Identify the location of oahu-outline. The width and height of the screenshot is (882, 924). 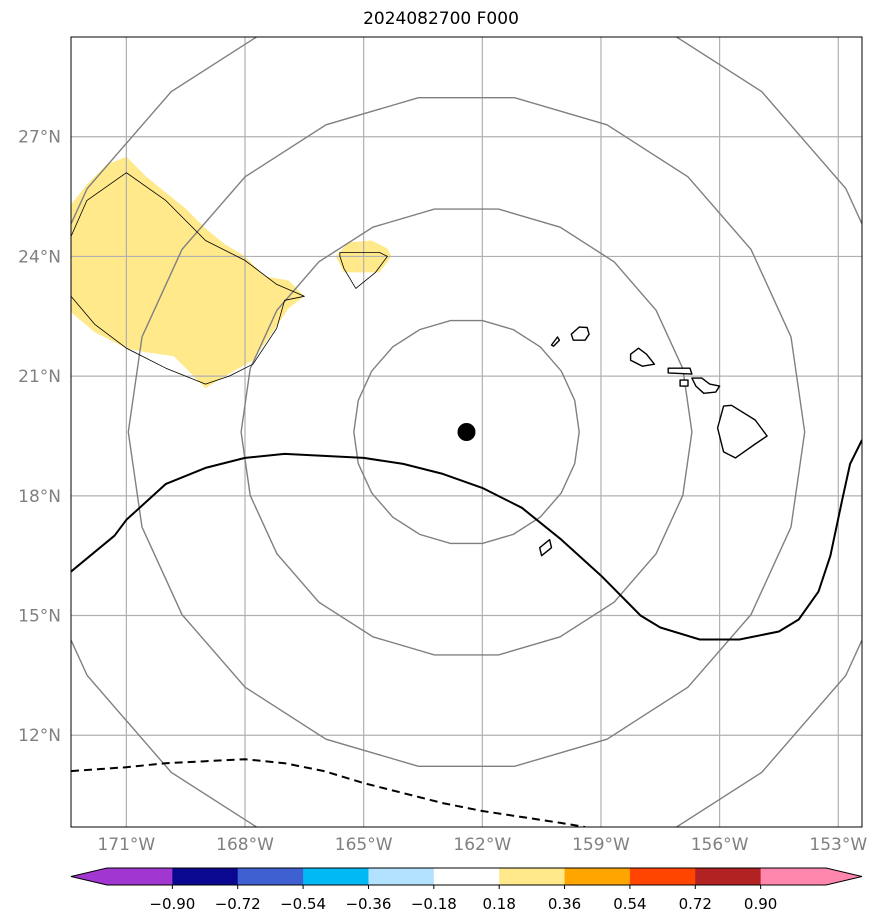
(642, 357).